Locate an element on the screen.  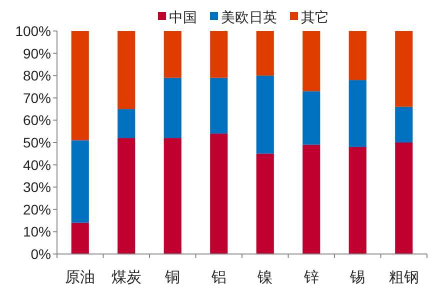
y-tick-label: 50% is located at coordinates (36, 142).